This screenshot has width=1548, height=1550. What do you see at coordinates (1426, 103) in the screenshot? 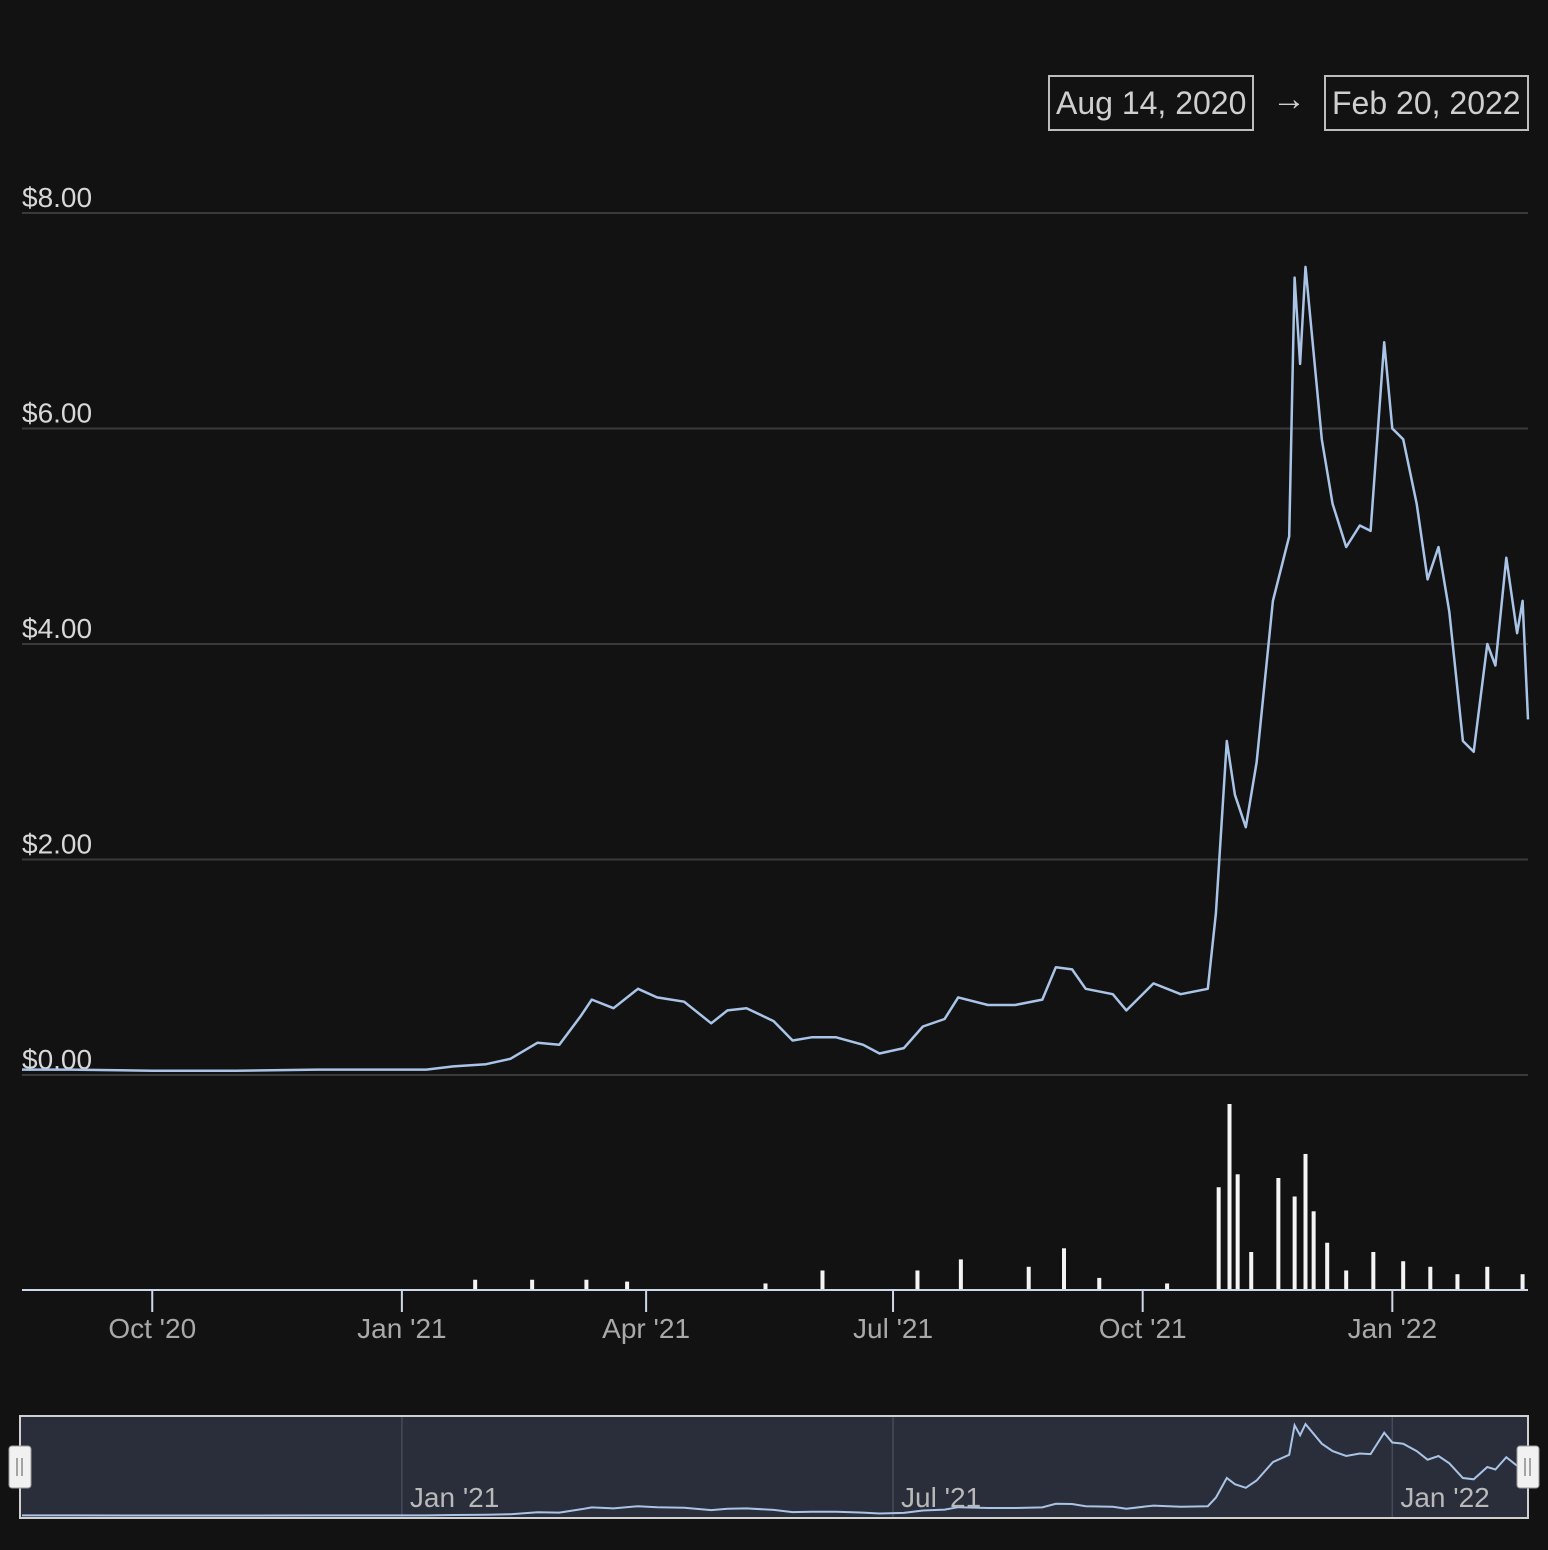
I see `range-end-date: Feb 20, 2022` at bounding box center [1426, 103].